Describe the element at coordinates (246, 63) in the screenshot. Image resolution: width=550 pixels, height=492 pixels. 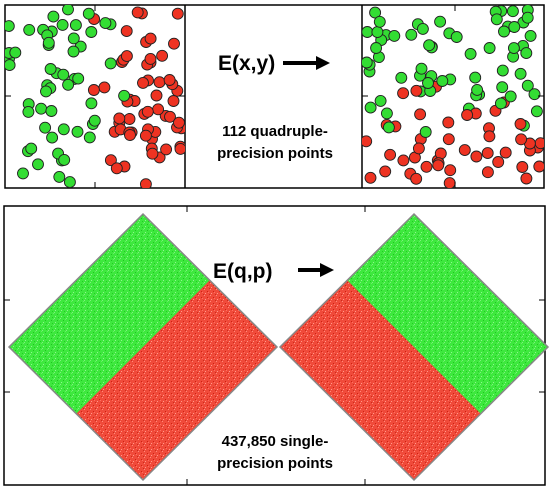
I see `top-map-label: E(x,y)` at that location.